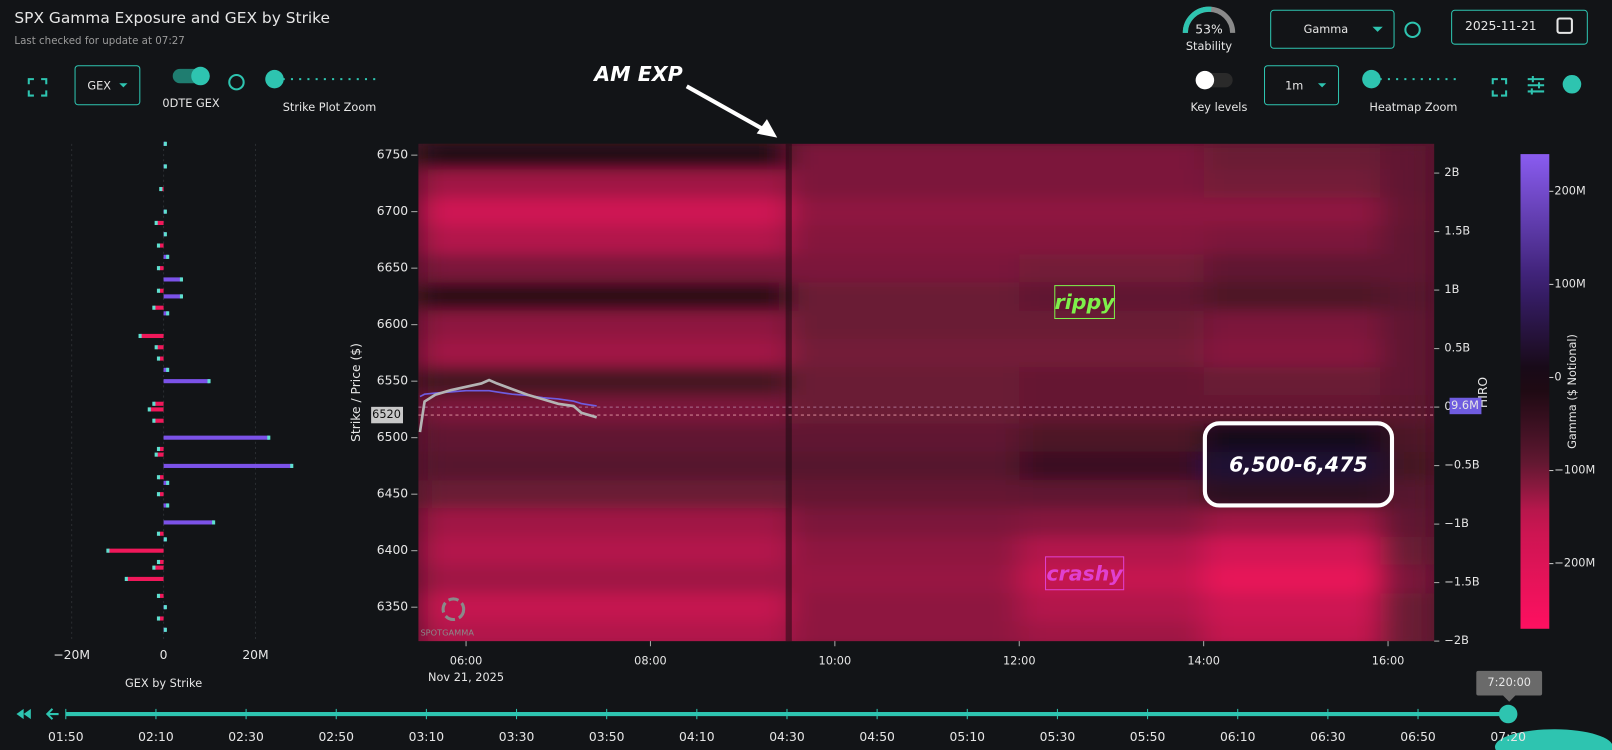 The width and height of the screenshot is (1612, 750). I want to click on timeline-tooltip, so click(1509, 683).